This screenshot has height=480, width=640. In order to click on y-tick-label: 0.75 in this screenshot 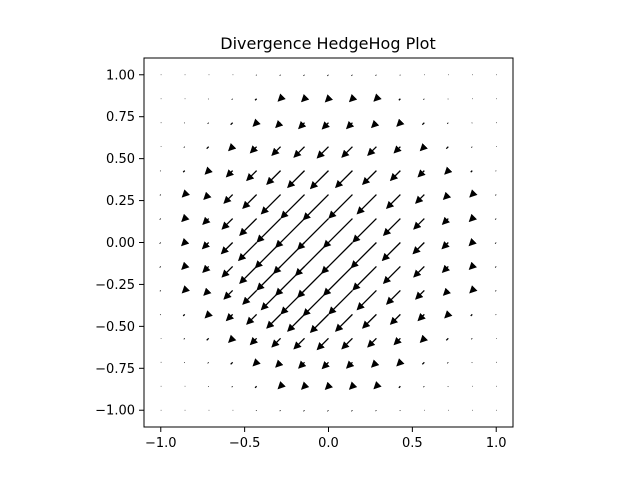, I will do `click(120, 117)`.